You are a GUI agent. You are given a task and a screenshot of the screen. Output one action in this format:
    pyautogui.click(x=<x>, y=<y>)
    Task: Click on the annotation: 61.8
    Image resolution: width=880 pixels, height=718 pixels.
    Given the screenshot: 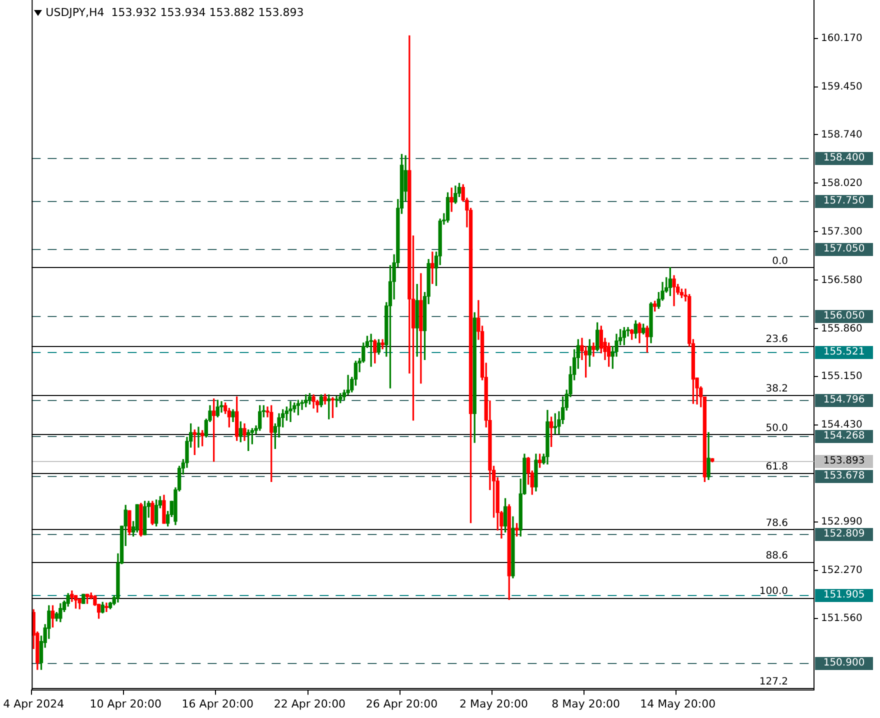 What is the action you would take?
    pyautogui.click(x=777, y=466)
    